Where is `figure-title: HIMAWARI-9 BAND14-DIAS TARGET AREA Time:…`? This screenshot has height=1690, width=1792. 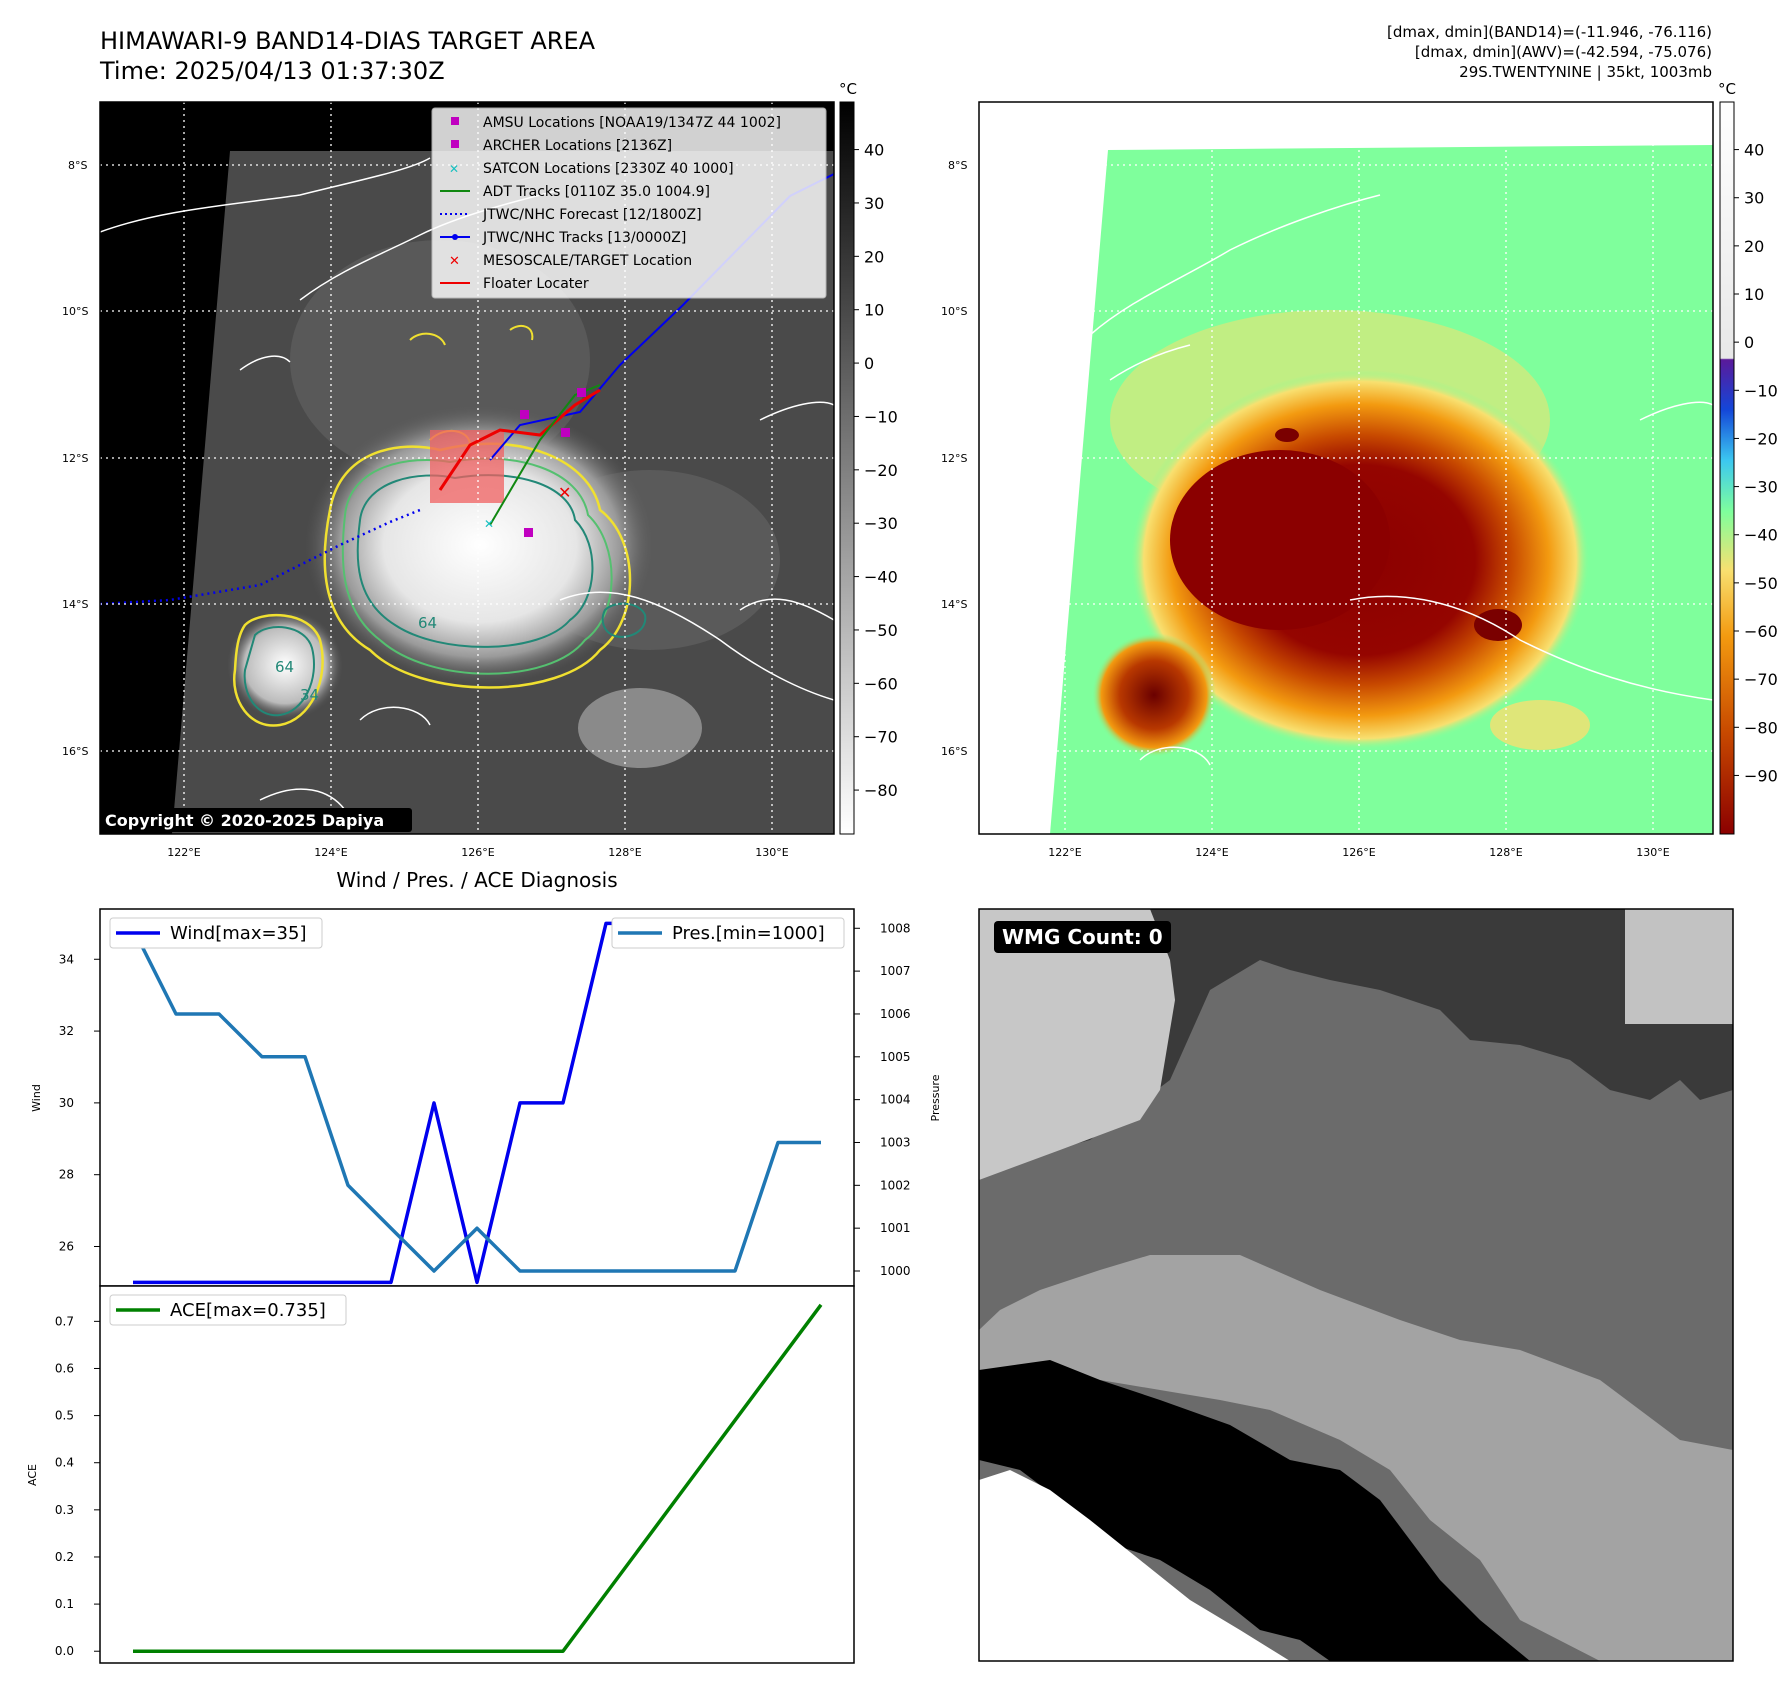 figure-title: HIMAWARI-9 BAND14-DIAS TARGET AREA Time:… is located at coordinates (347, 56).